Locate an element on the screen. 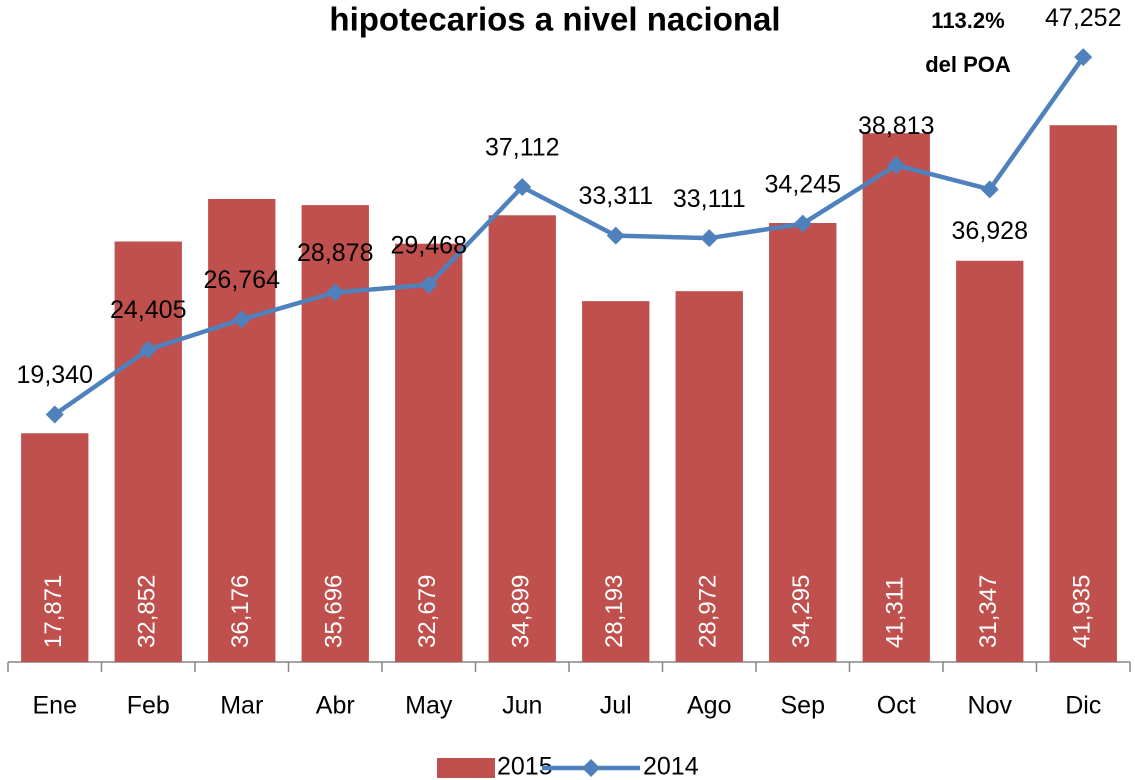 Image resolution: width=1135 pixels, height=780 pixels. annotation: del POA is located at coordinates (968, 64).